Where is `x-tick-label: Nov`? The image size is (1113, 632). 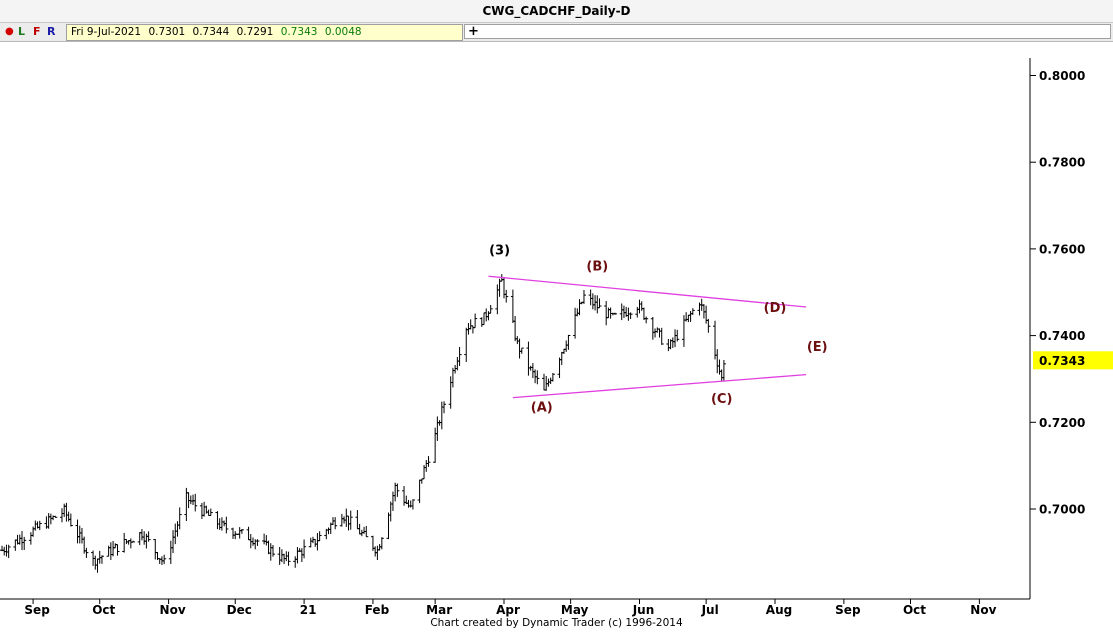
x-tick-label: Nov is located at coordinates (173, 610).